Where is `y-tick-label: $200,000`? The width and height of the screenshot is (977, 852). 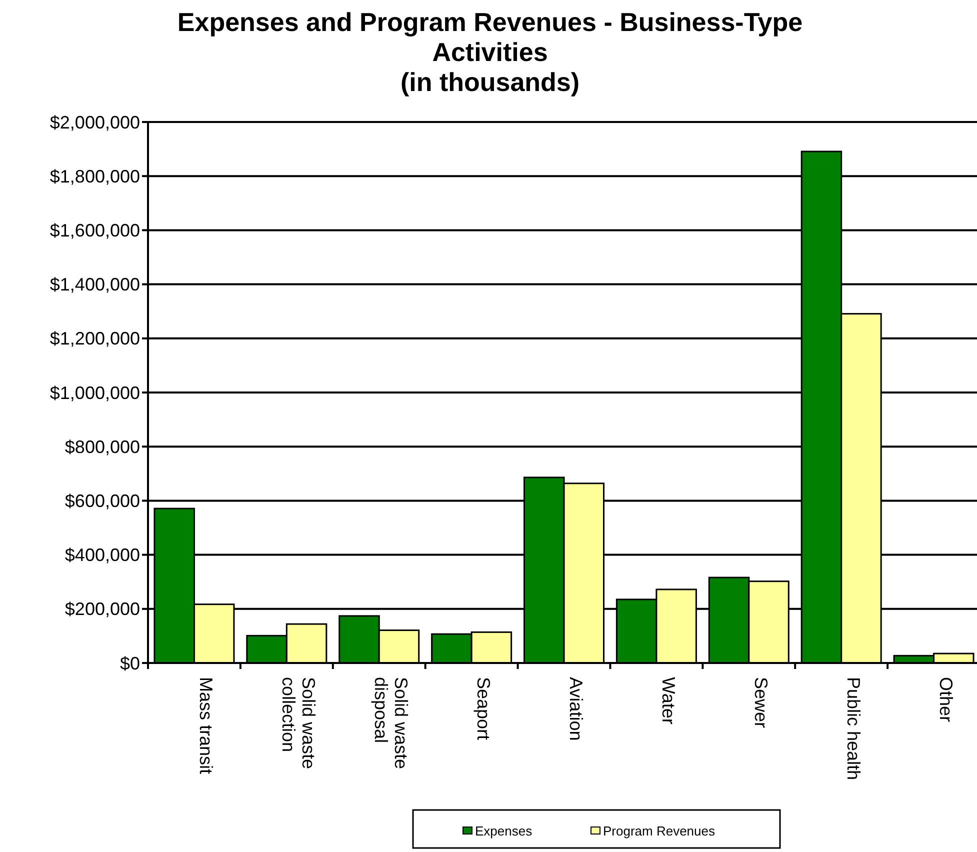
y-tick-label: $200,000 is located at coordinates (102, 609).